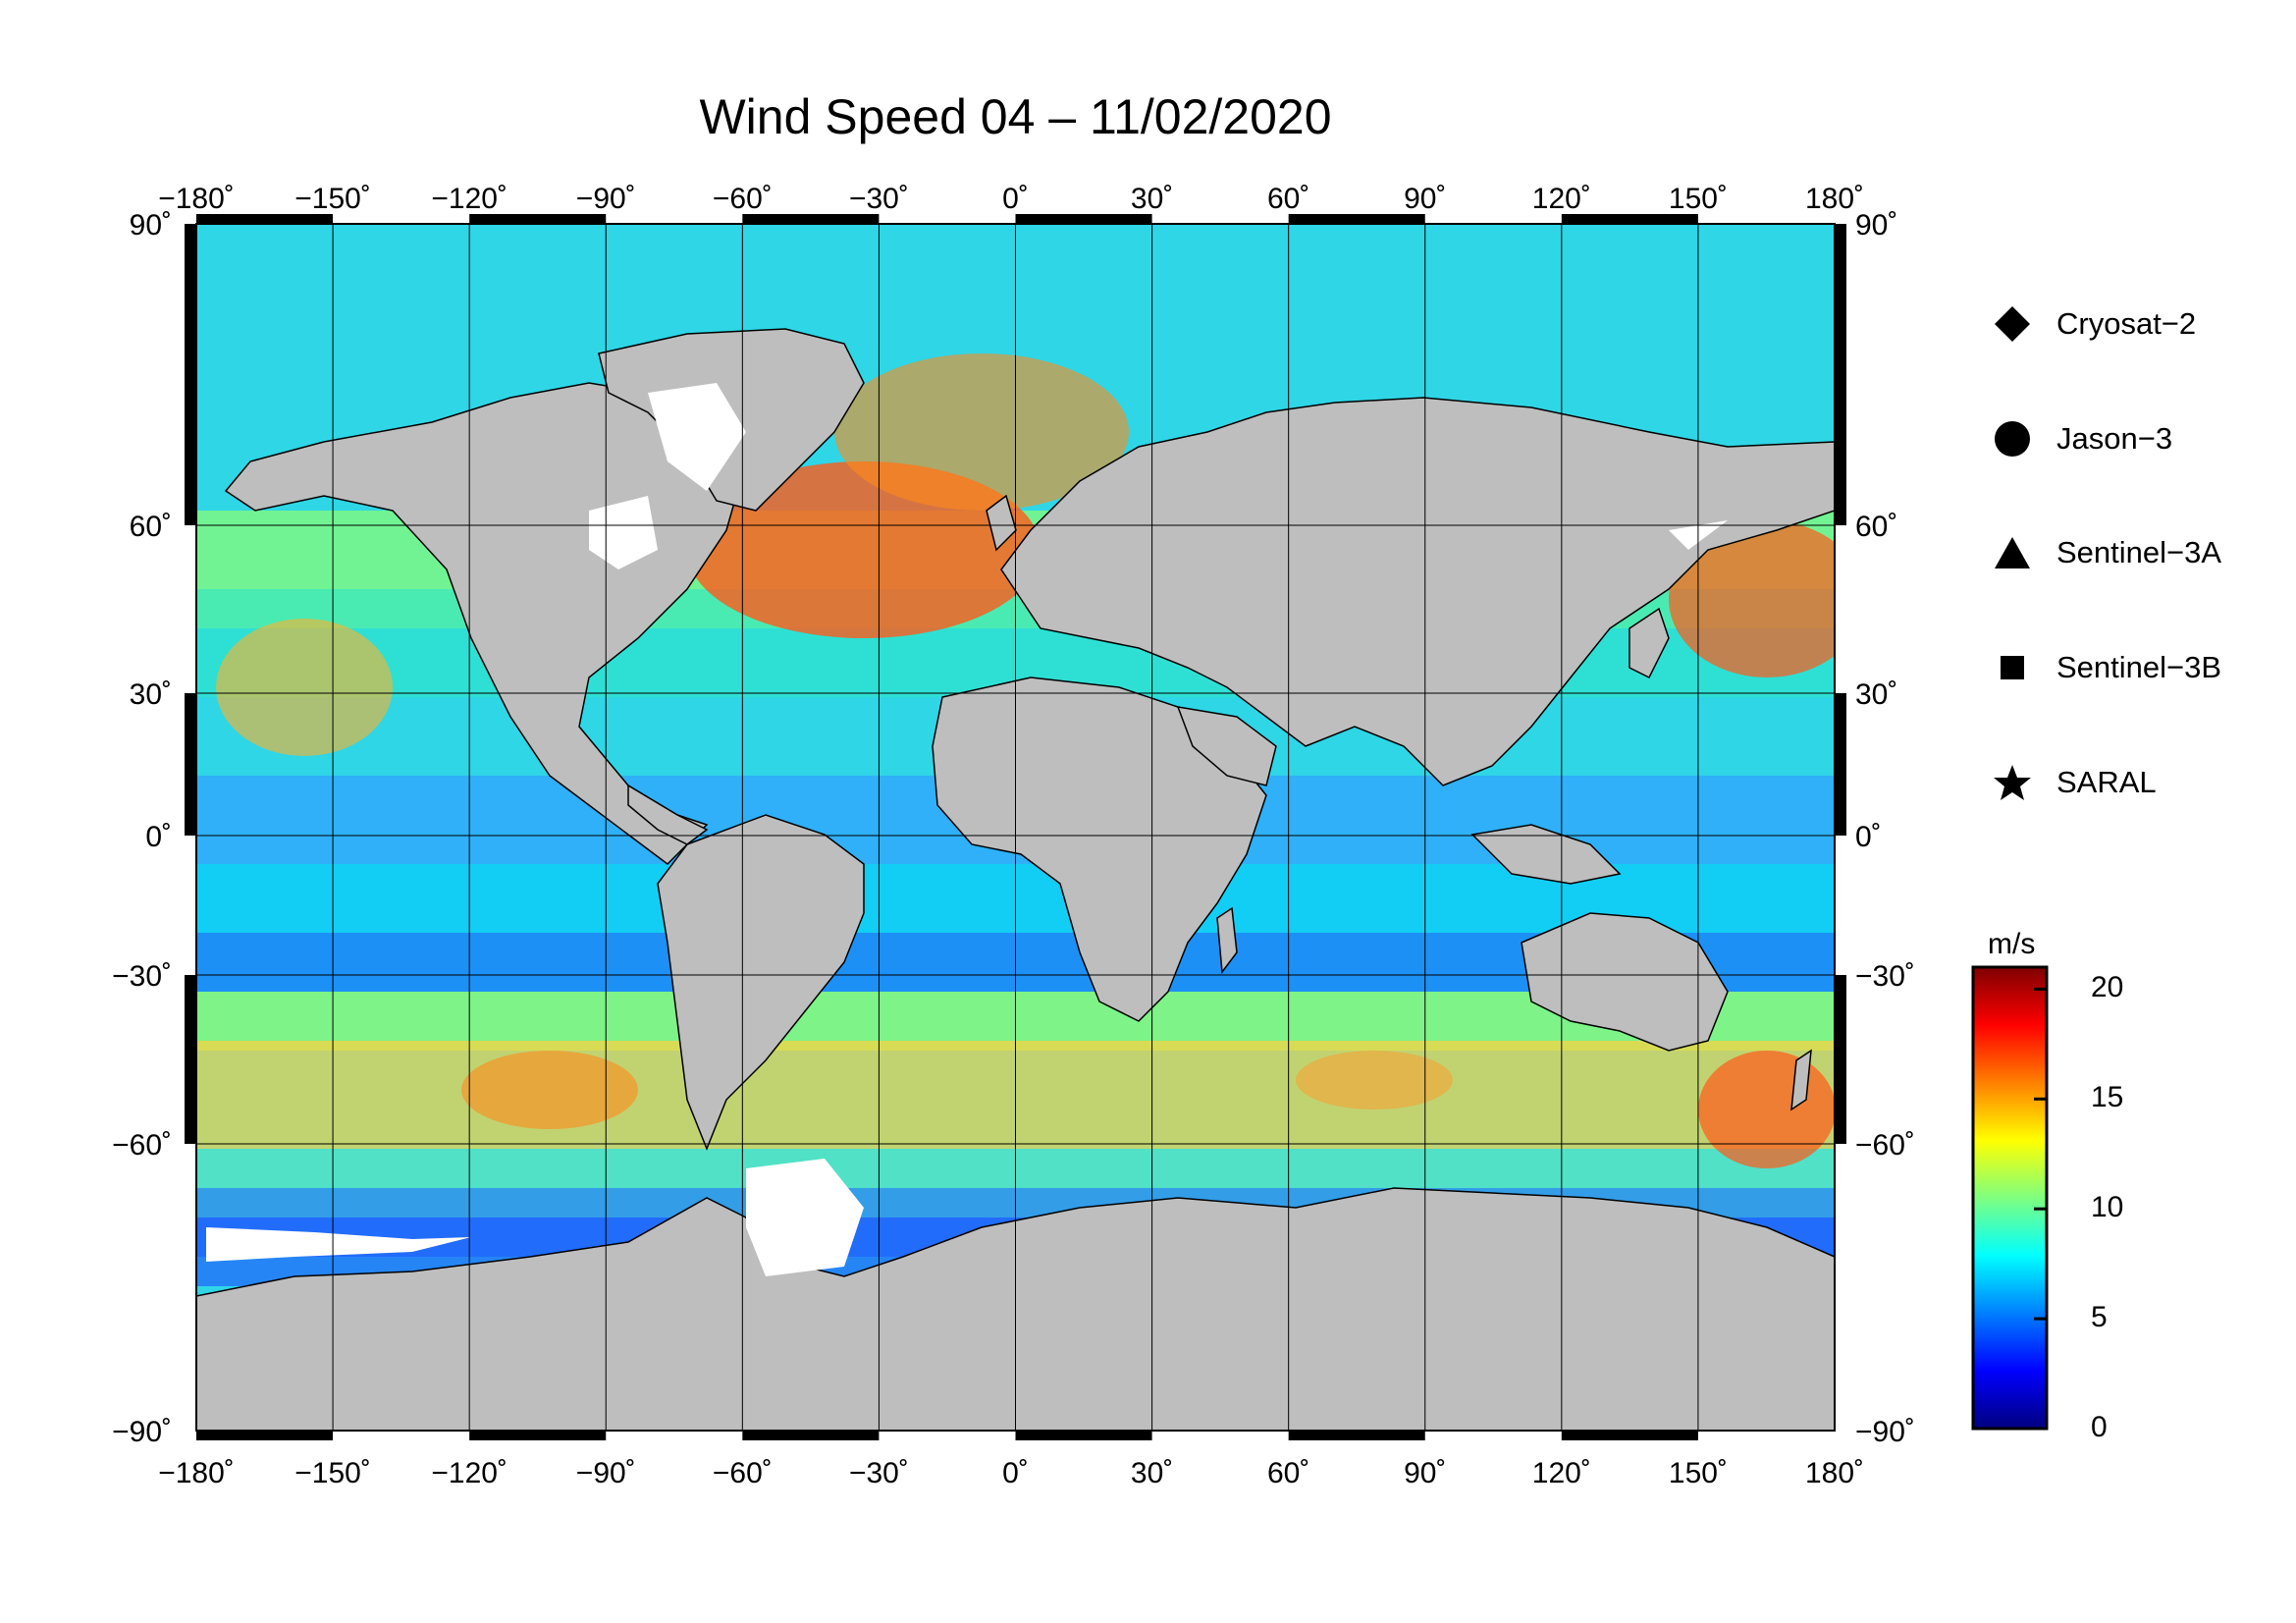 This screenshot has width=2296, height=1623. I want to click on legend-item-jason: Jason−3, so click(2140, 439).